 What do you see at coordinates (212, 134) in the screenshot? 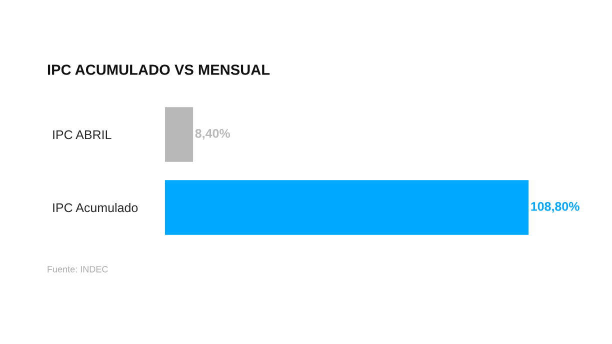
I see `data-label: 8,40%` at bounding box center [212, 134].